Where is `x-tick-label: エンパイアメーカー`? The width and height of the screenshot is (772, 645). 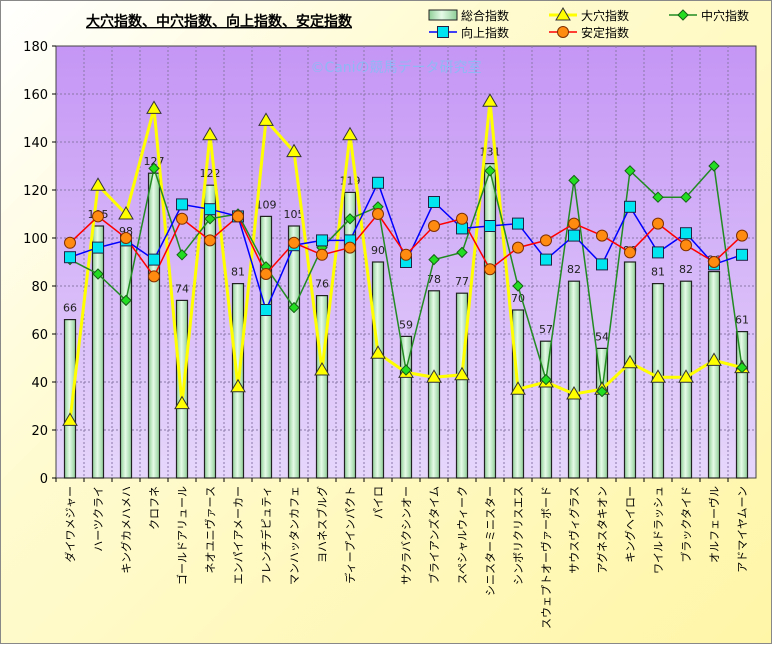
x-tick-label: エンパイアメーカー is located at coordinates (238, 535).